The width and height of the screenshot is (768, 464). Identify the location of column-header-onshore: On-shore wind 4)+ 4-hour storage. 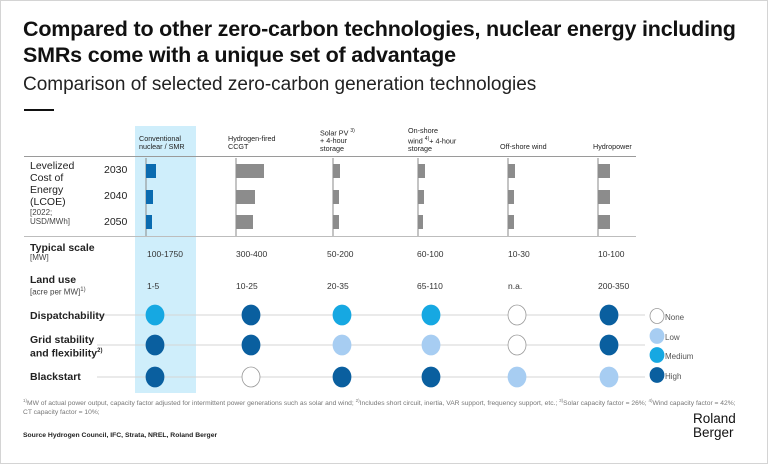
(432, 140).